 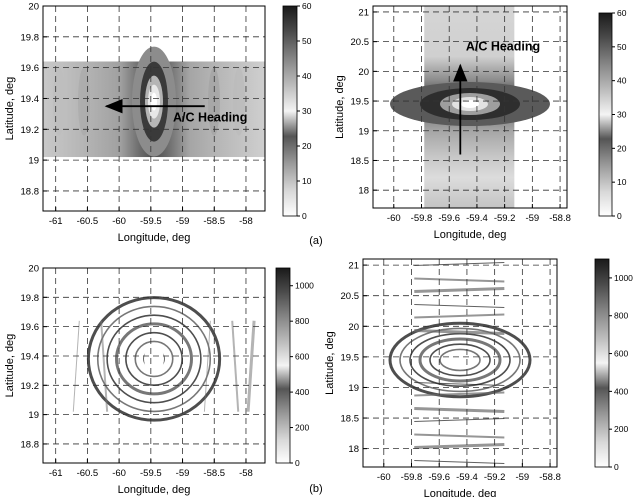 What do you see at coordinates (30, 444) in the screenshot?
I see `y-tick-label: 18.8` at bounding box center [30, 444].